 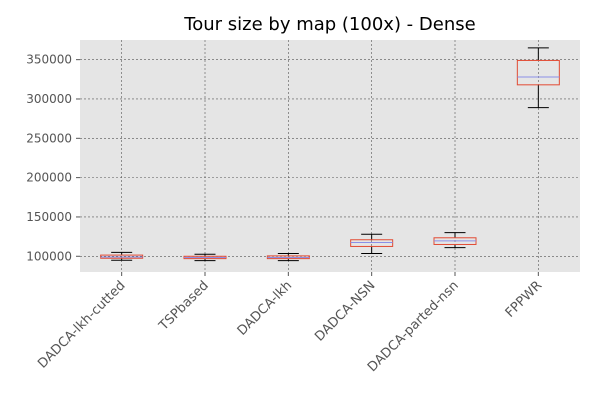 What do you see at coordinates (265, 308) in the screenshot?
I see `x-tick-label: DADCA-lkh` at bounding box center [265, 308].